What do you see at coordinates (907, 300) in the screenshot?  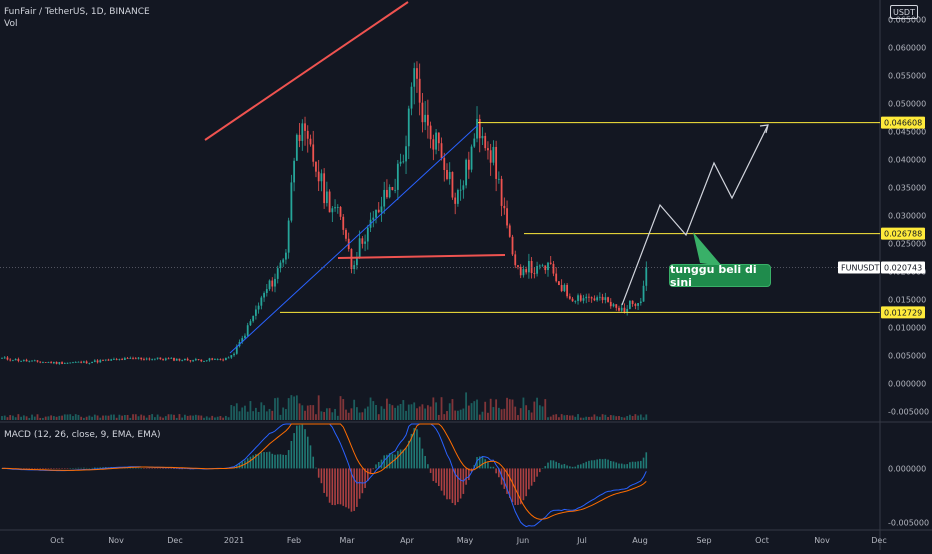 I see `y-tick-label: 0.015000` at bounding box center [907, 300].